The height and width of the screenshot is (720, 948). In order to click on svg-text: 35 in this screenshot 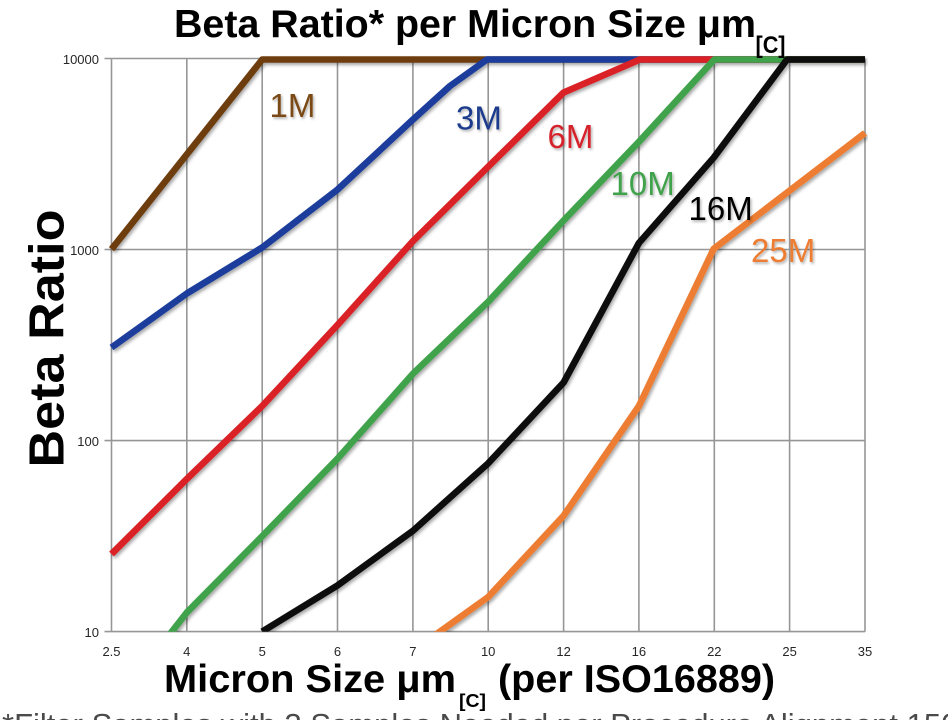, I will do `click(865, 651)`.